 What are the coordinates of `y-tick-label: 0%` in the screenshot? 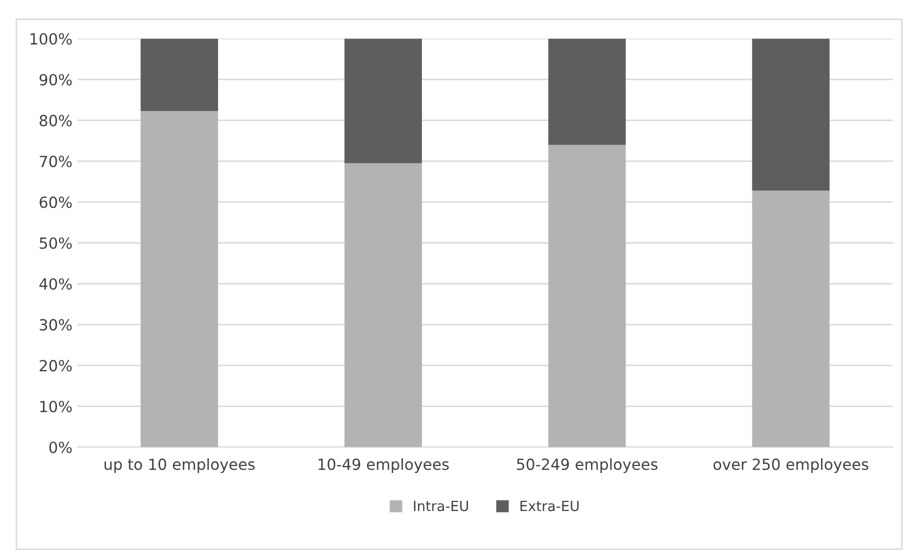 It's located at (60, 448).